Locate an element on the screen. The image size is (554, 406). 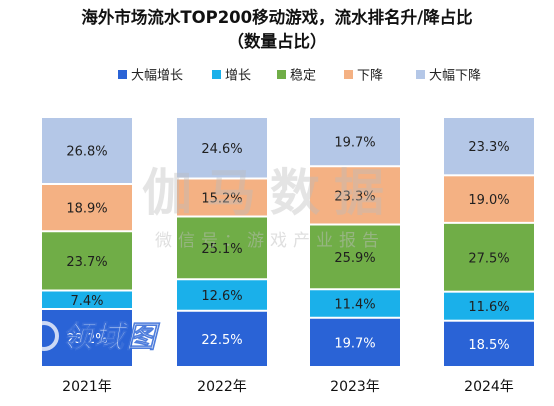
data-label-1-3: 15.2% is located at coordinates (221, 199).